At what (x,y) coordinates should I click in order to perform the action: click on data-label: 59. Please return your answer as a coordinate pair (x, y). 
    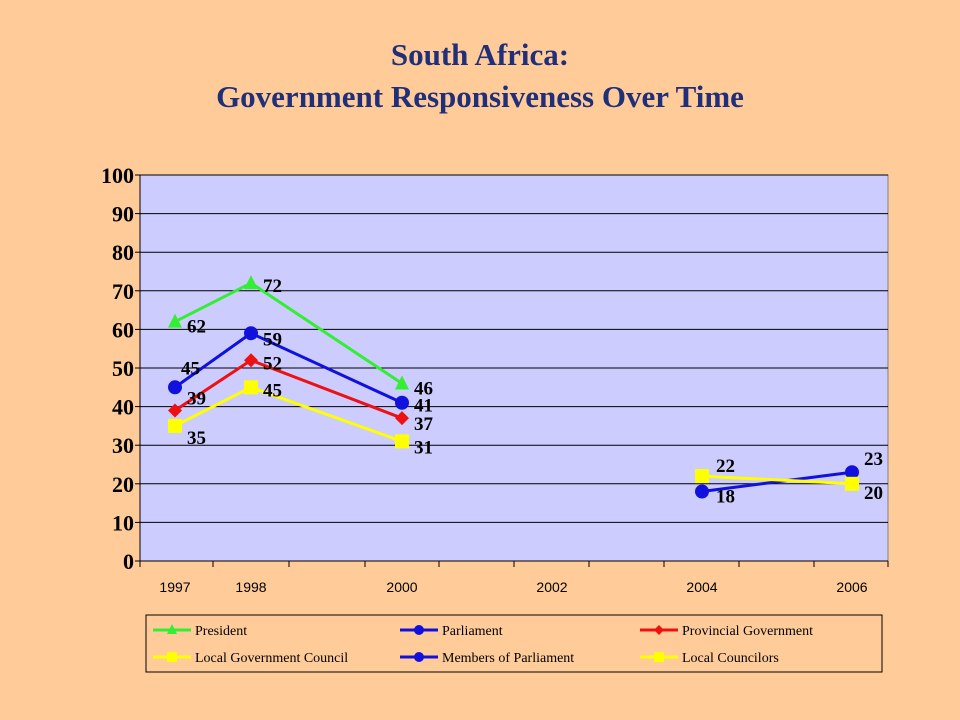
    Looking at the image, I should click on (272, 339).